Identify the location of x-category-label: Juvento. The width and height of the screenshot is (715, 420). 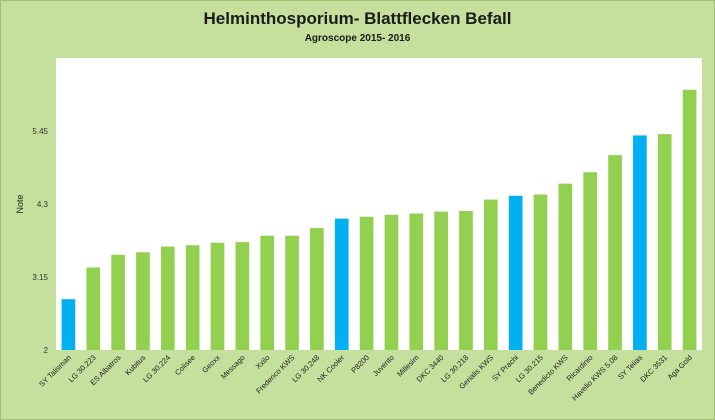
(383, 365).